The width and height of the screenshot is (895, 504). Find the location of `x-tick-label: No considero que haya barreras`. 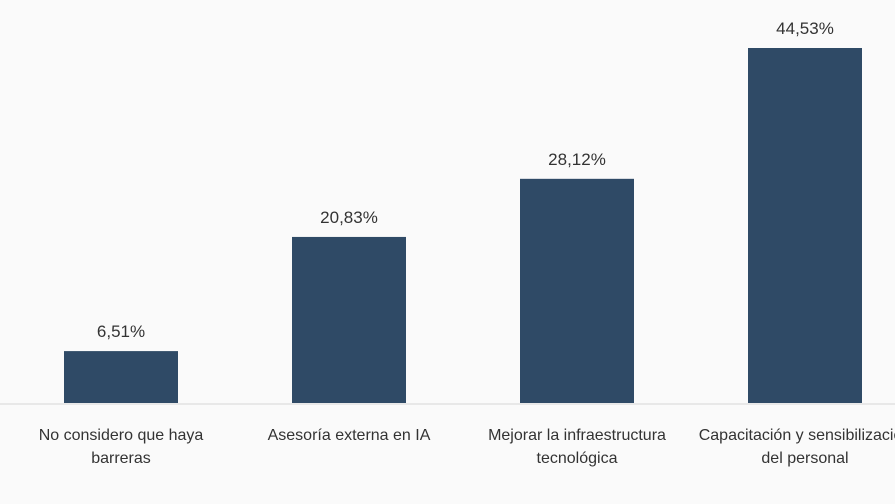

x-tick-label: No considero que haya barreras is located at coordinates (121, 447).